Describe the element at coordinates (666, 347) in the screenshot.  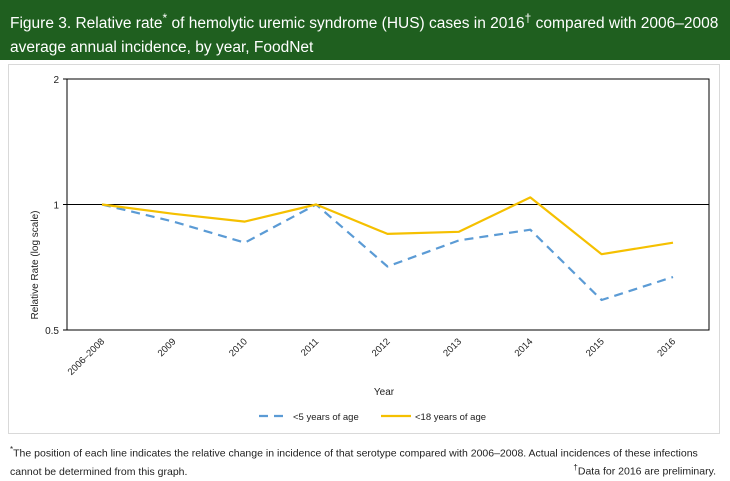
I see `x-tick-label: 2016` at that location.